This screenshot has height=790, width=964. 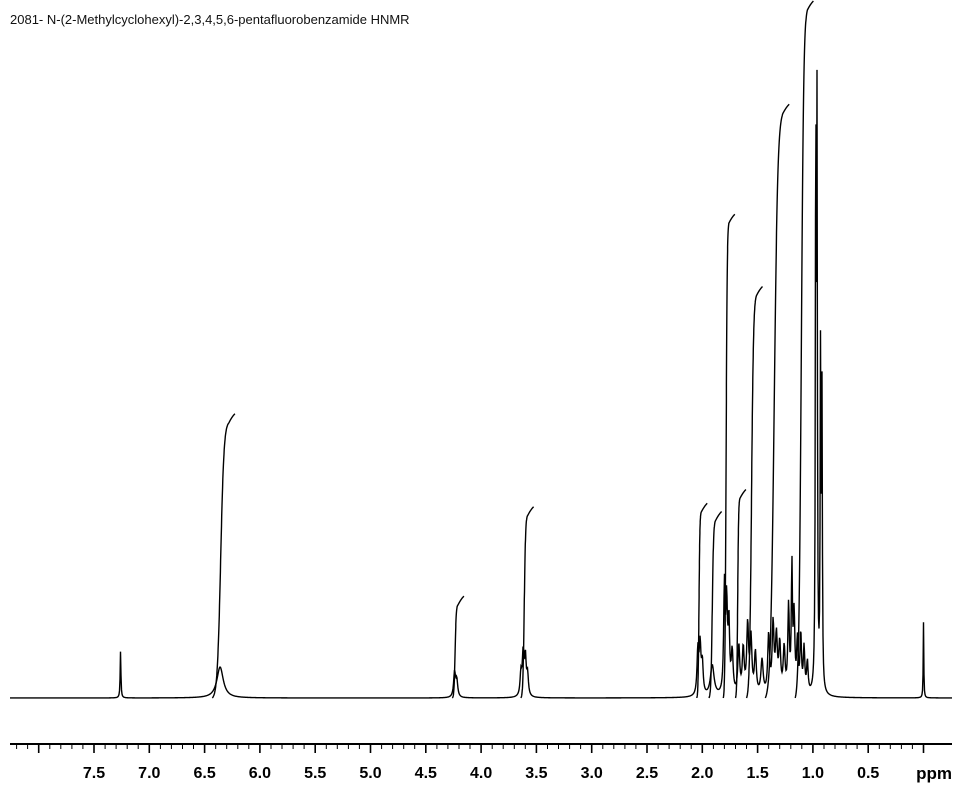 I want to click on x-tick-label: 4.0, so click(x=481, y=773).